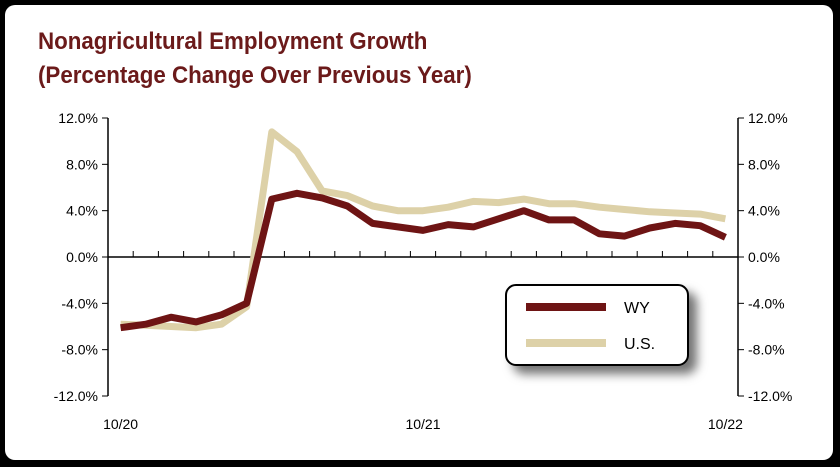 The image size is (840, 467). Describe the element at coordinates (764, 211) in the screenshot. I see `y-tick-label-right: 4.0%` at that location.